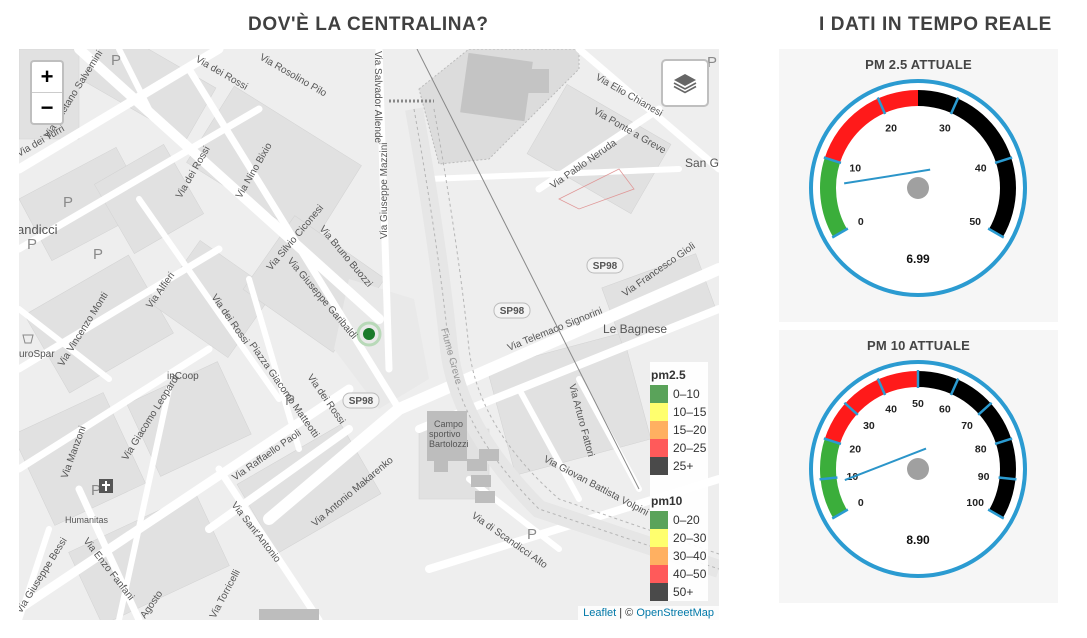  What do you see at coordinates (600, 613) in the screenshot?
I see `leaflet-link: Leaflet` at bounding box center [600, 613].